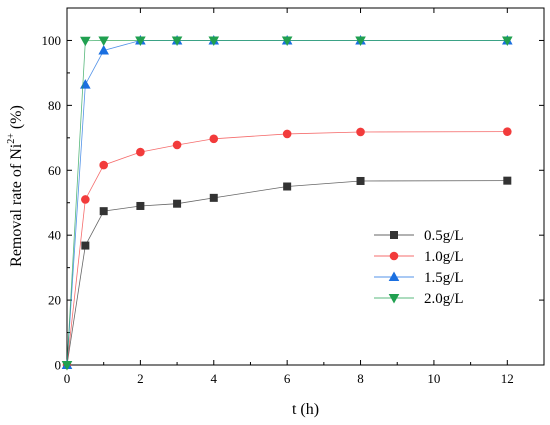 This screenshot has height=425, width=550. Describe the element at coordinates (52, 40) in the screenshot. I see `y-tick-label: 100` at that location.